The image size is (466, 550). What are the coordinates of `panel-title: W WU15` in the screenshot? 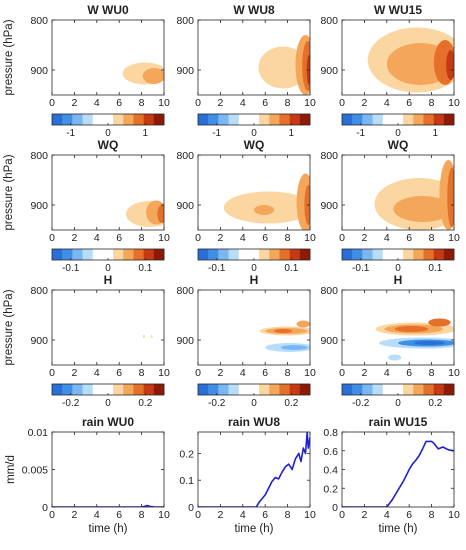 It's located at (398, 10).